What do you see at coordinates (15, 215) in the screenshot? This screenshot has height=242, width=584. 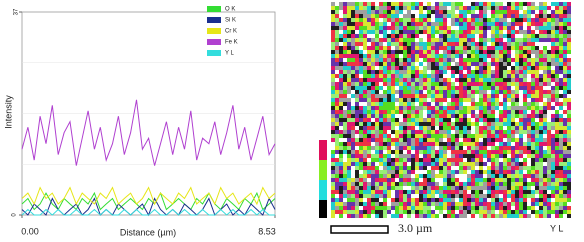 I see `y-tick-label: 0` at bounding box center [15, 215].